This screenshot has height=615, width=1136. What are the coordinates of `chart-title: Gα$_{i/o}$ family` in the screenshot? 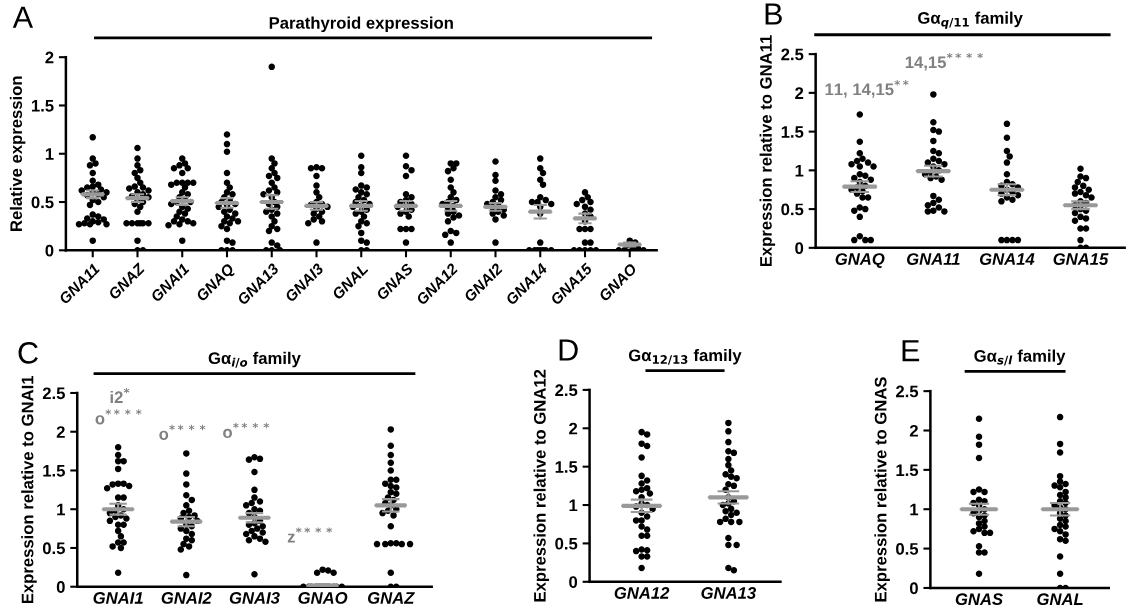 It's located at (254, 359).